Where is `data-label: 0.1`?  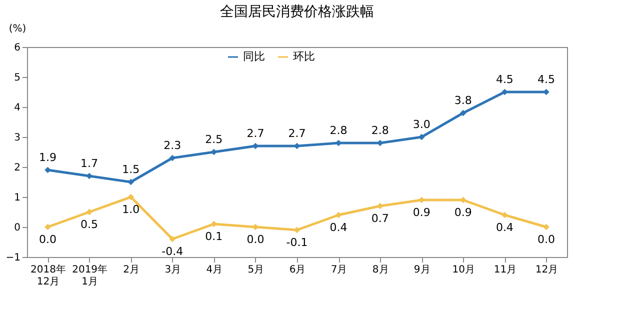
data-label: 0.1 is located at coordinates (214, 236).